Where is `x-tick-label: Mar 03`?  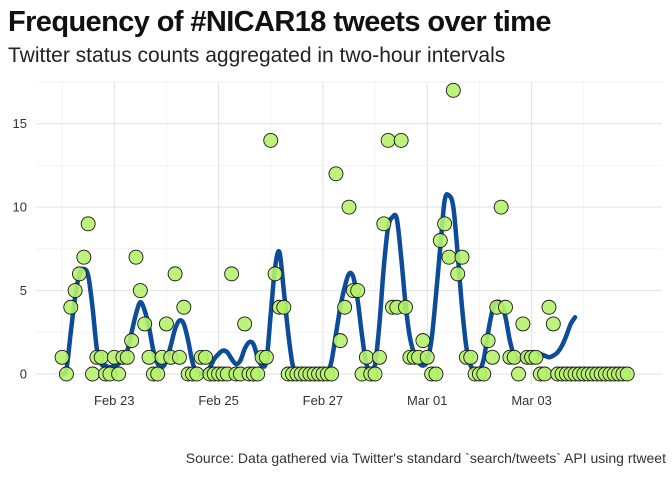 x-tick-label: Mar 03 is located at coordinates (531, 400).